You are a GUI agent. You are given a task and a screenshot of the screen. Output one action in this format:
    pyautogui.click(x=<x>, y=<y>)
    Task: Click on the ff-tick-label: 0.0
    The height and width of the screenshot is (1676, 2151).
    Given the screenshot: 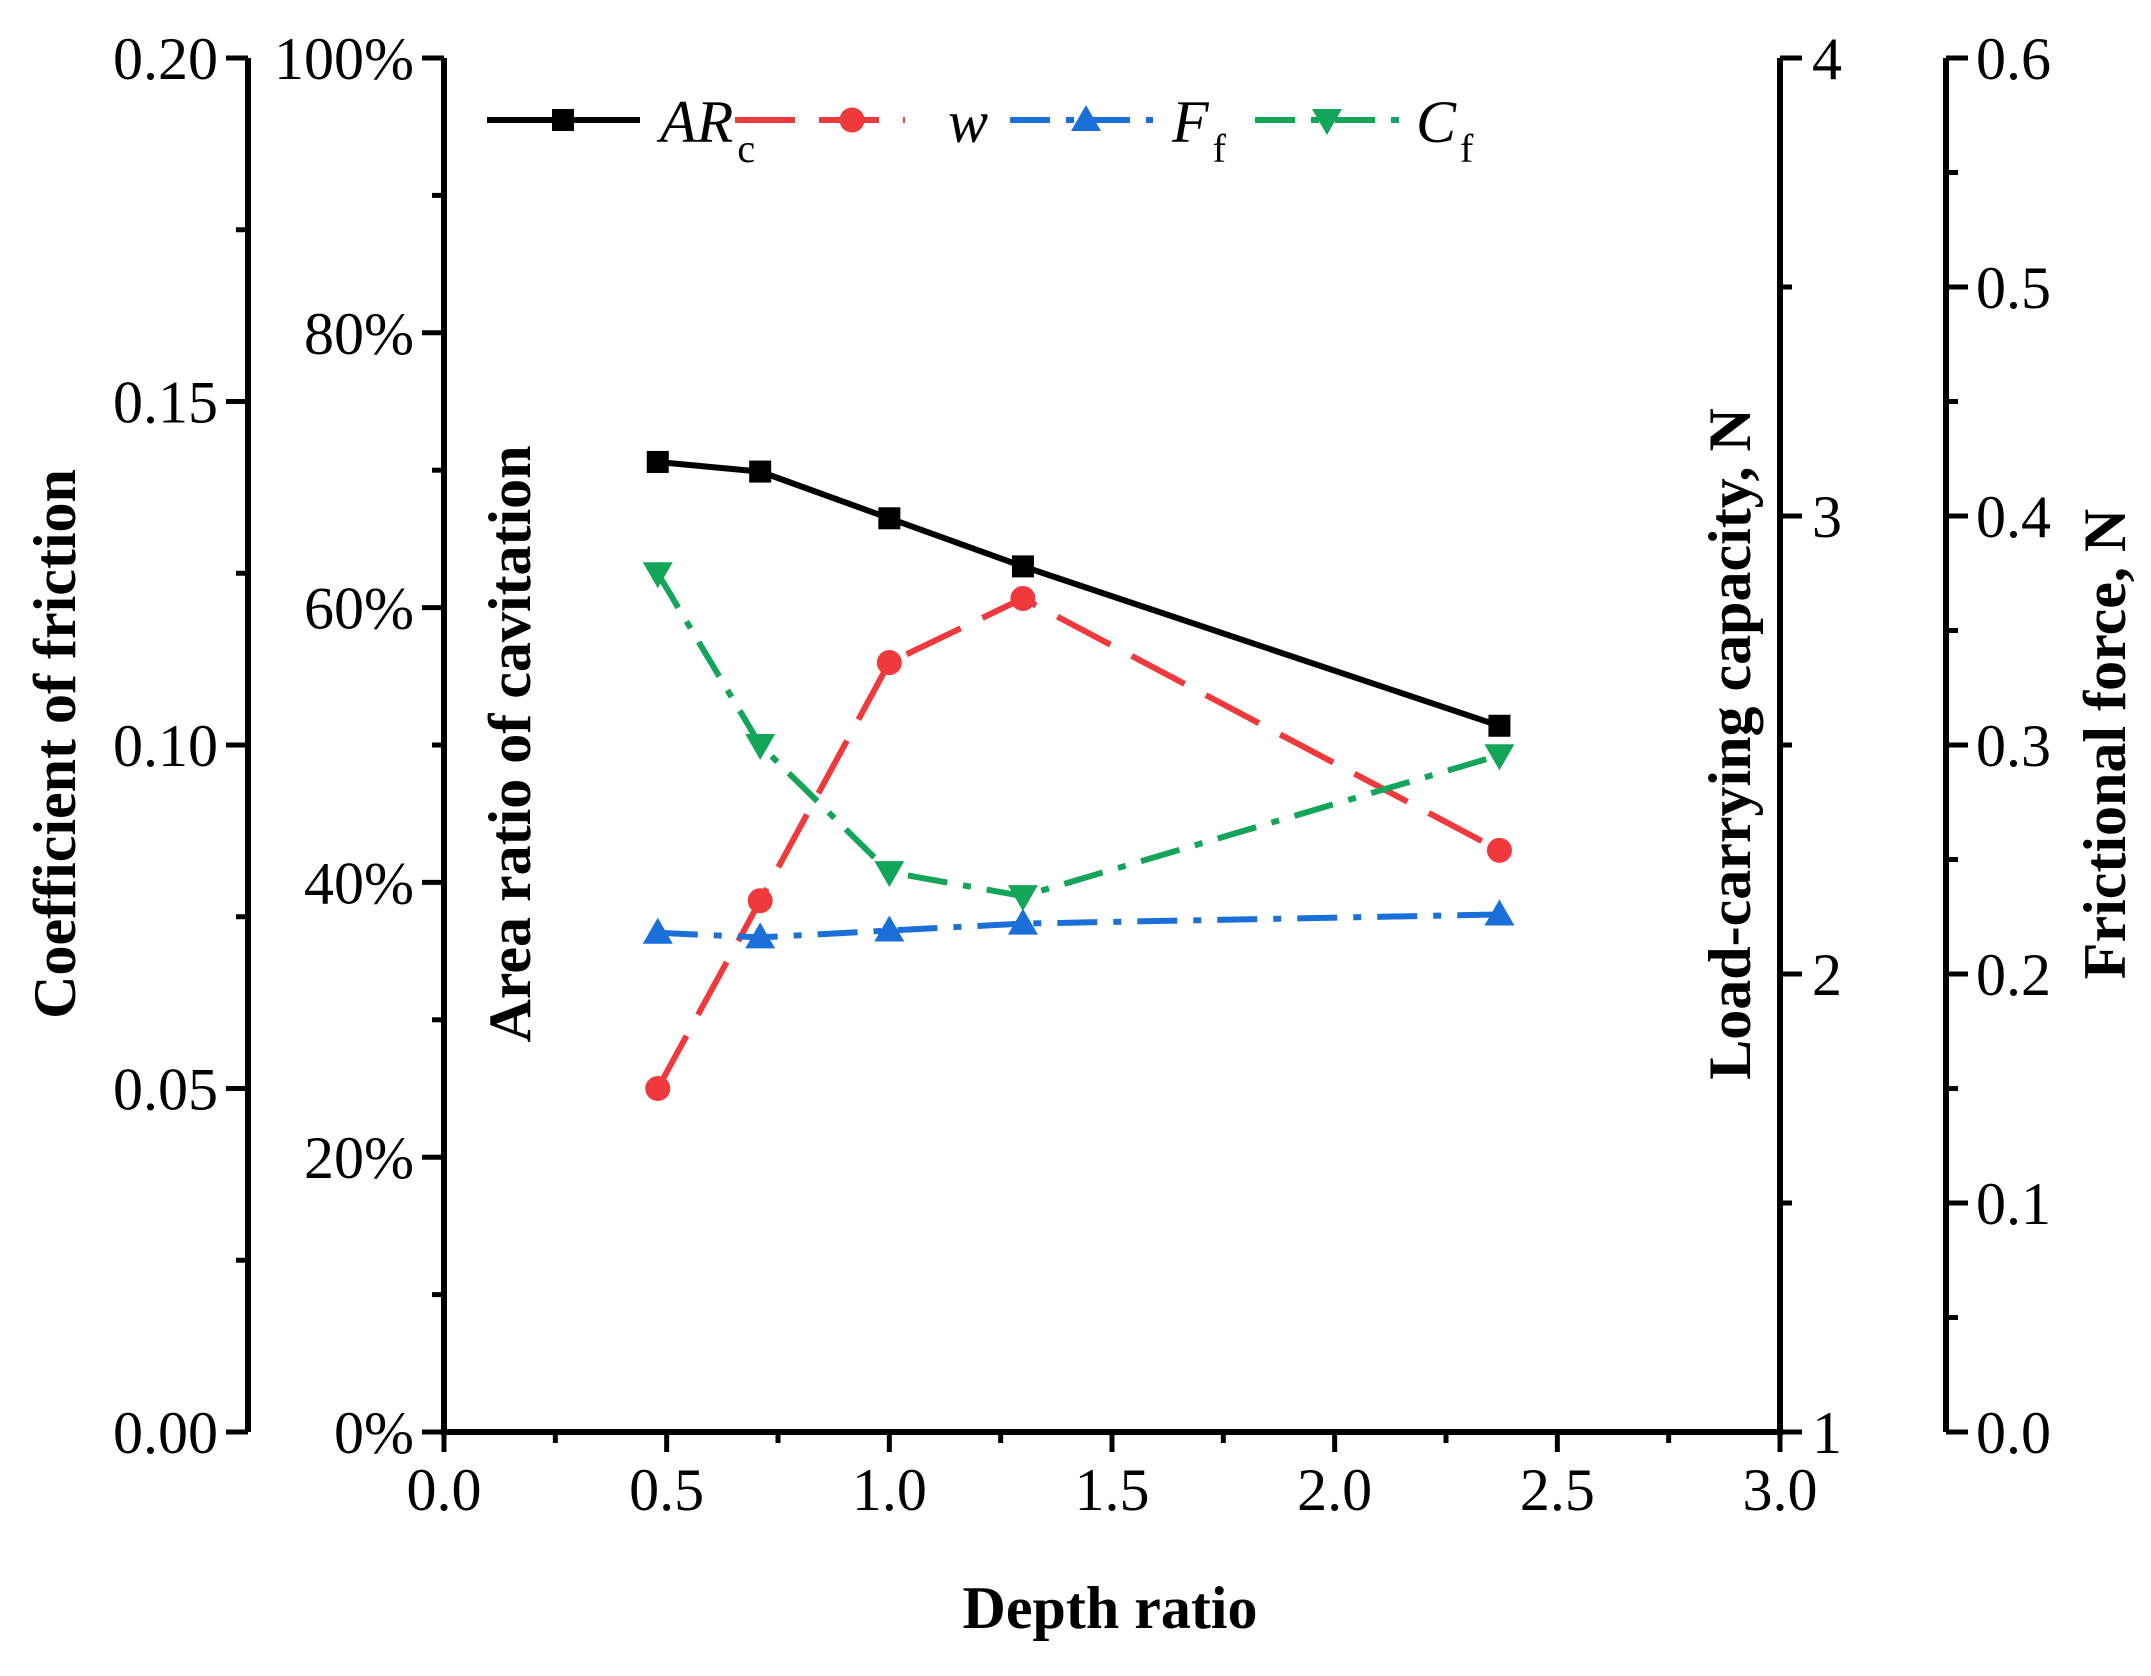 What is the action you would take?
    pyautogui.click(x=2013, y=1433)
    